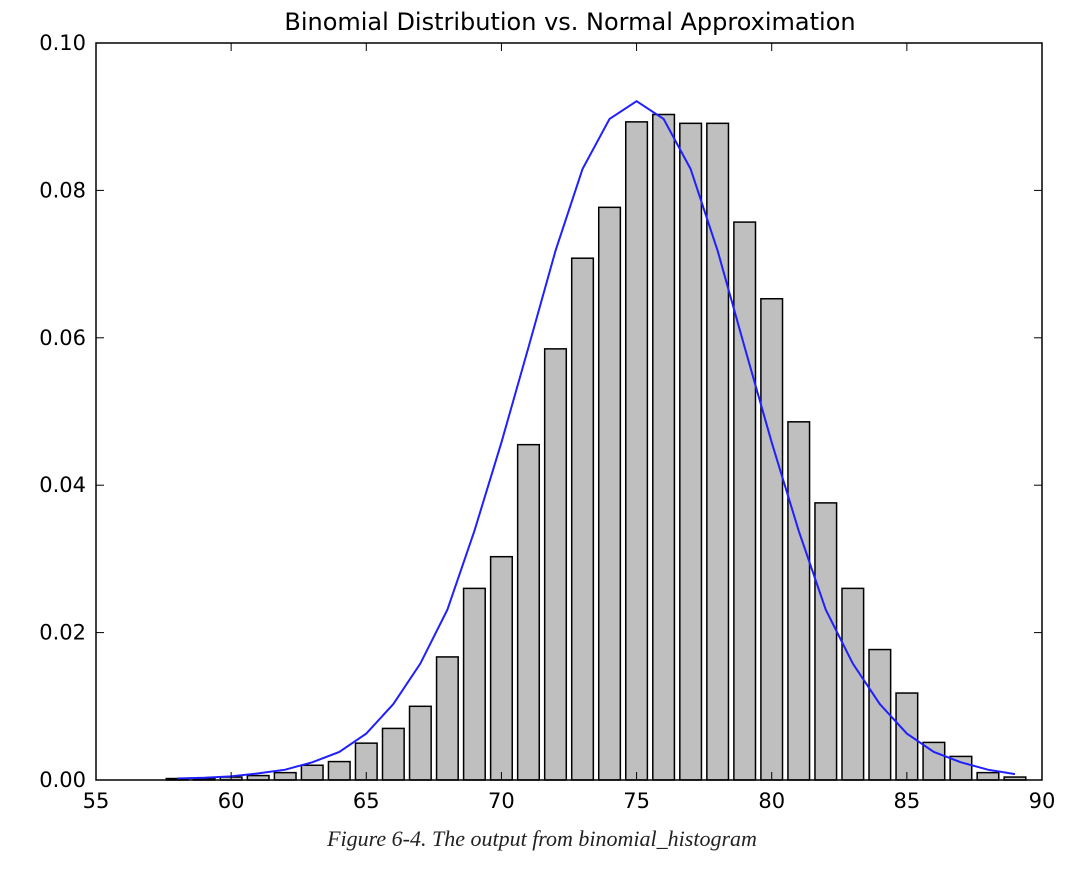  What do you see at coordinates (62, 633) in the screenshot?
I see `y-tick-label: 0.02` at bounding box center [62, 633].